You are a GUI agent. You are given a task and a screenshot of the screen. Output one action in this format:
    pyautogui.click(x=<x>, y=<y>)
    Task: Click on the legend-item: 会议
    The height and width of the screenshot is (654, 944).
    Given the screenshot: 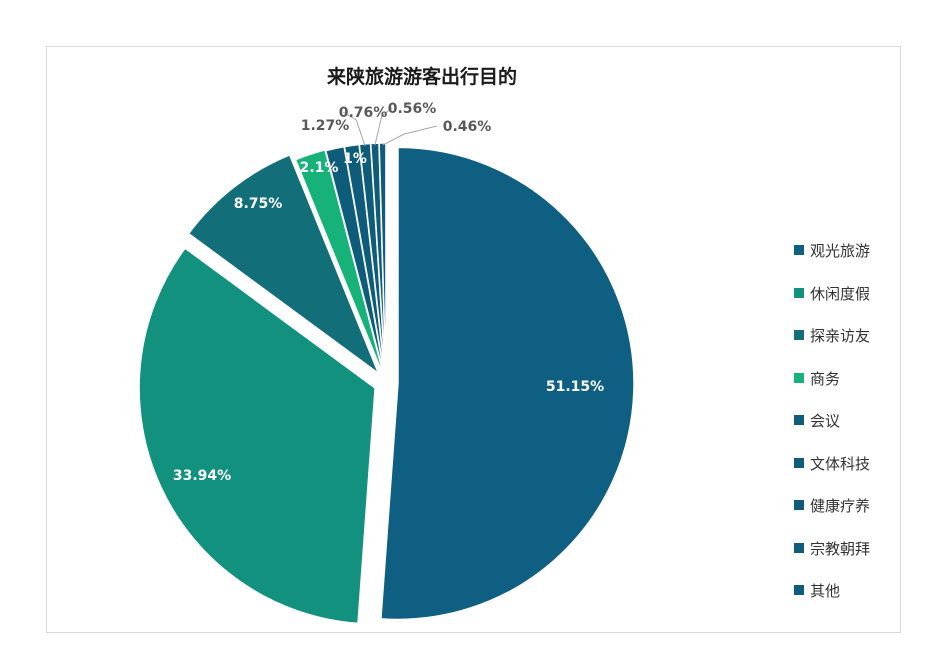 What is the action you would take?
    pyautogui.click(x=832, y=431)
    